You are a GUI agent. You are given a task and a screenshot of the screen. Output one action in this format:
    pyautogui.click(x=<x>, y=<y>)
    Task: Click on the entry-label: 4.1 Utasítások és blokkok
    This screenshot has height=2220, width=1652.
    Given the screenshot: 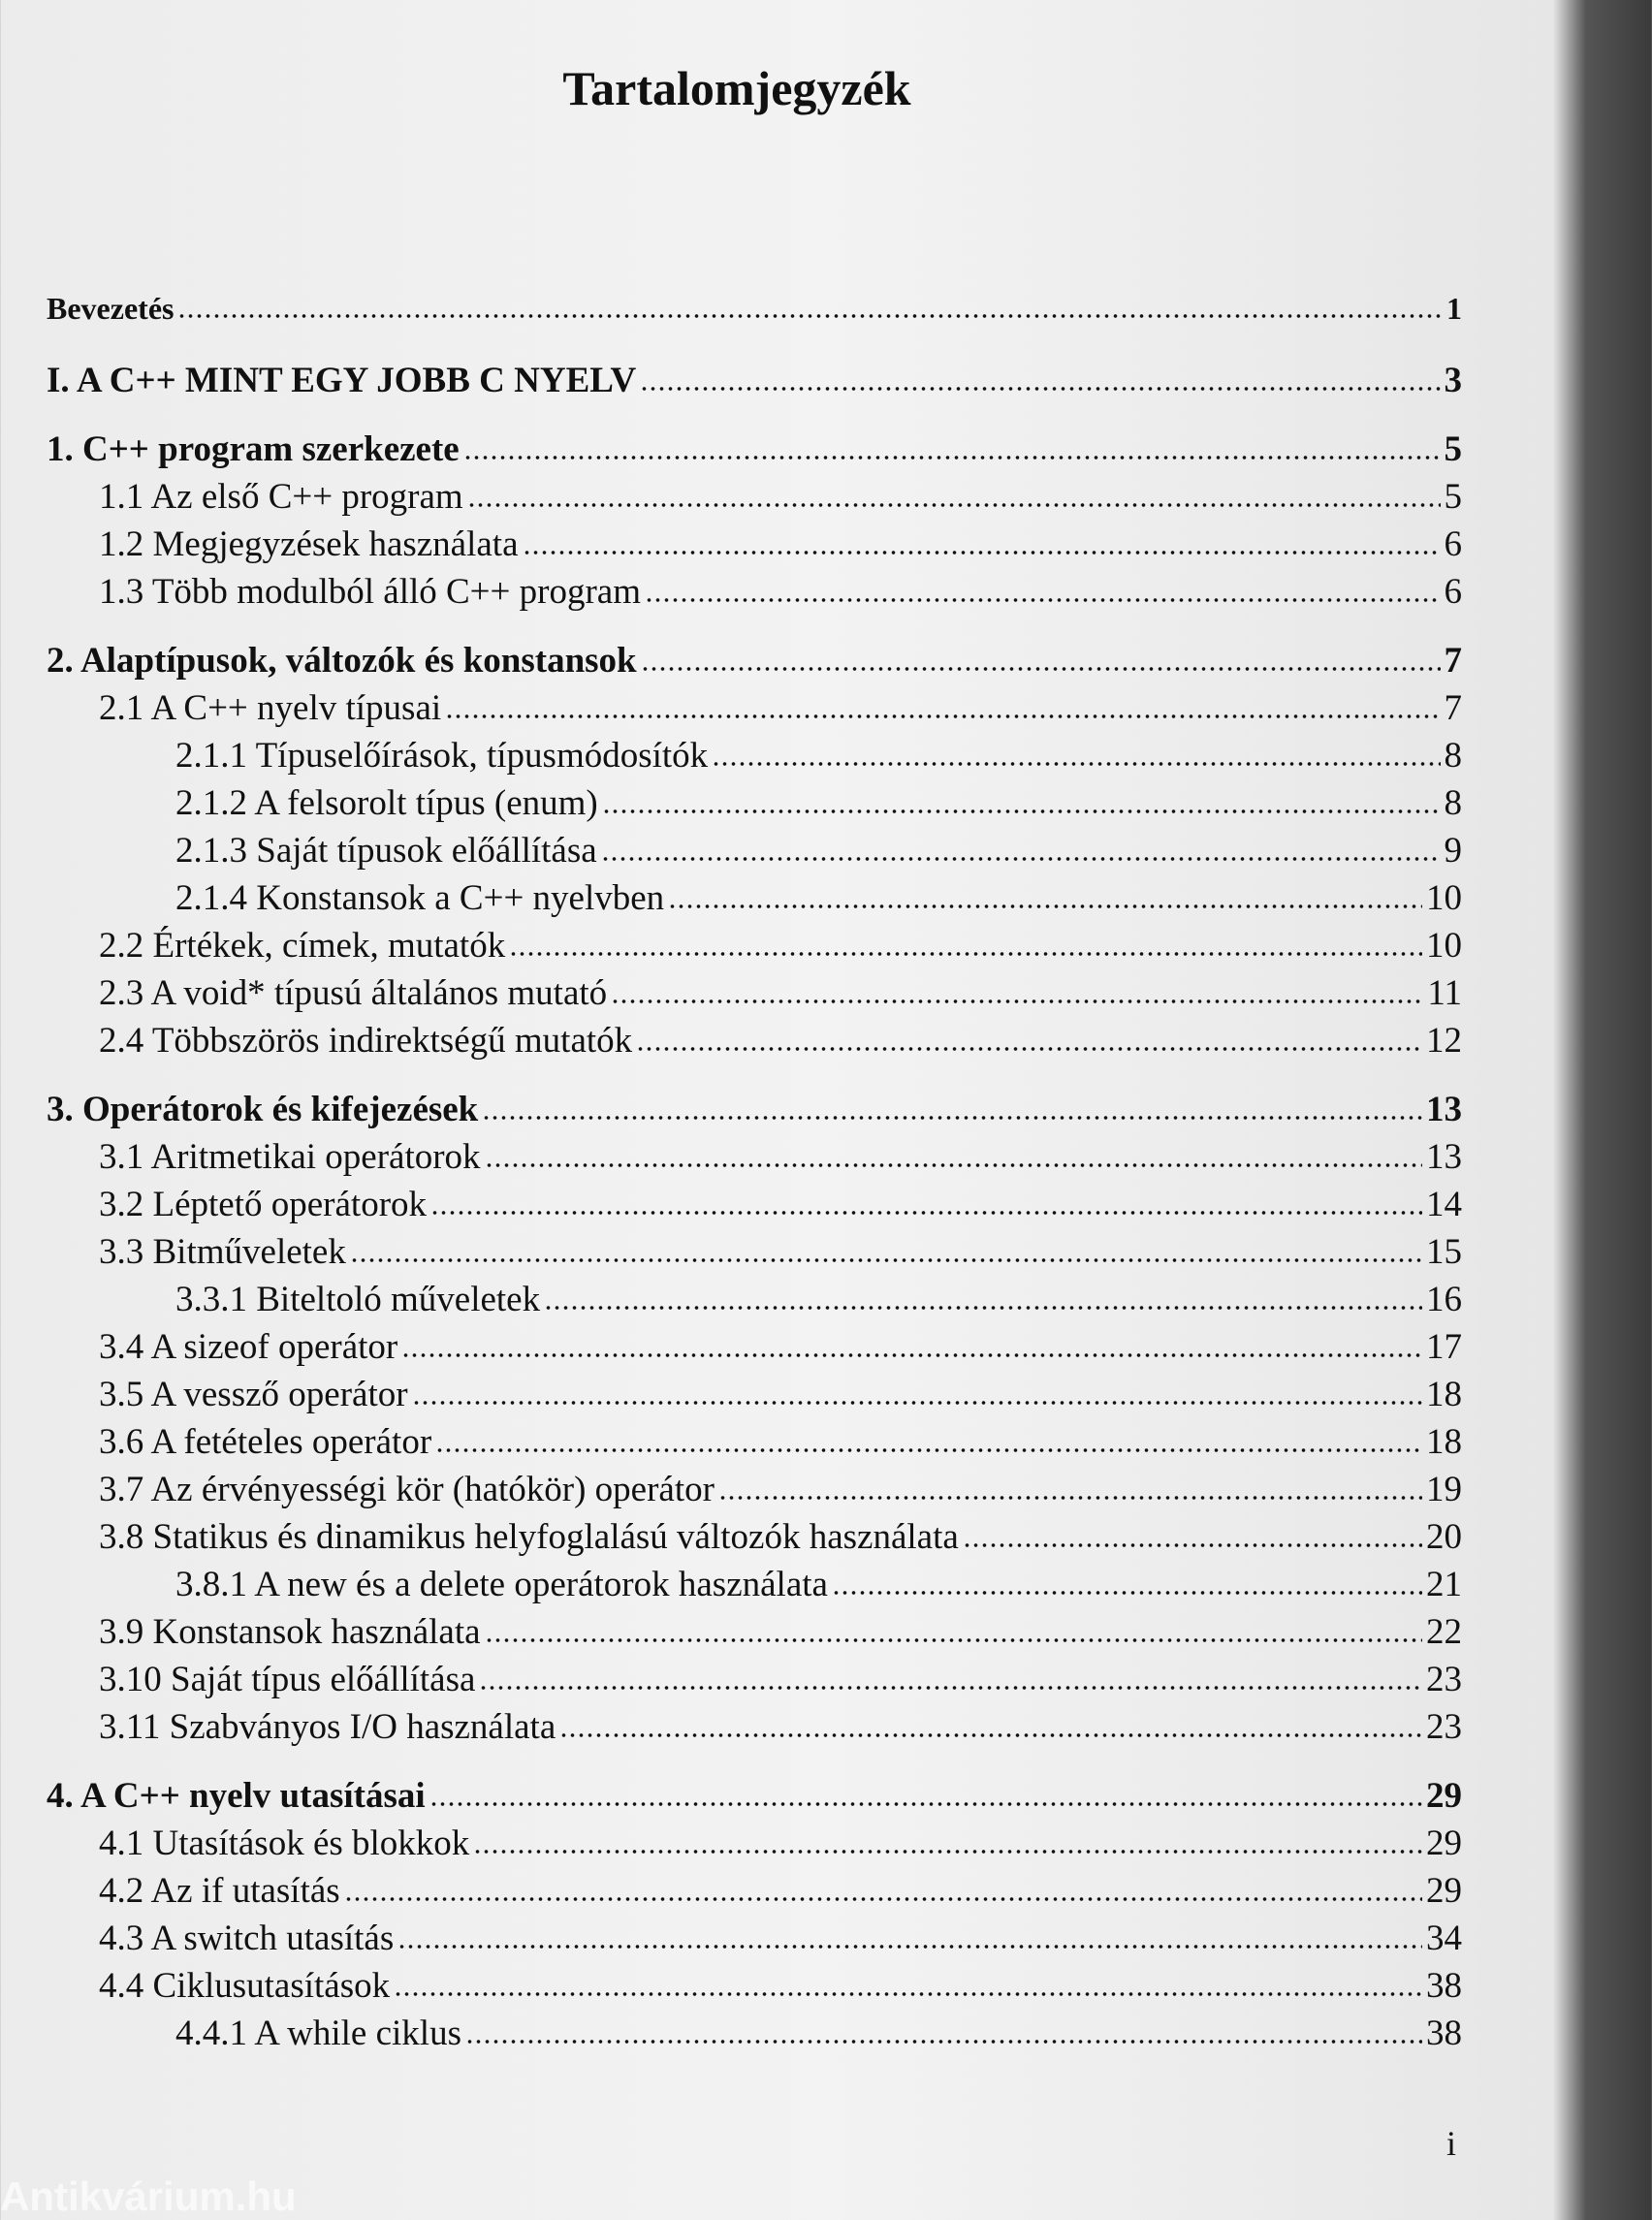 What is the action you would take?
    pyautogui.click(x=285, y=1843)
    